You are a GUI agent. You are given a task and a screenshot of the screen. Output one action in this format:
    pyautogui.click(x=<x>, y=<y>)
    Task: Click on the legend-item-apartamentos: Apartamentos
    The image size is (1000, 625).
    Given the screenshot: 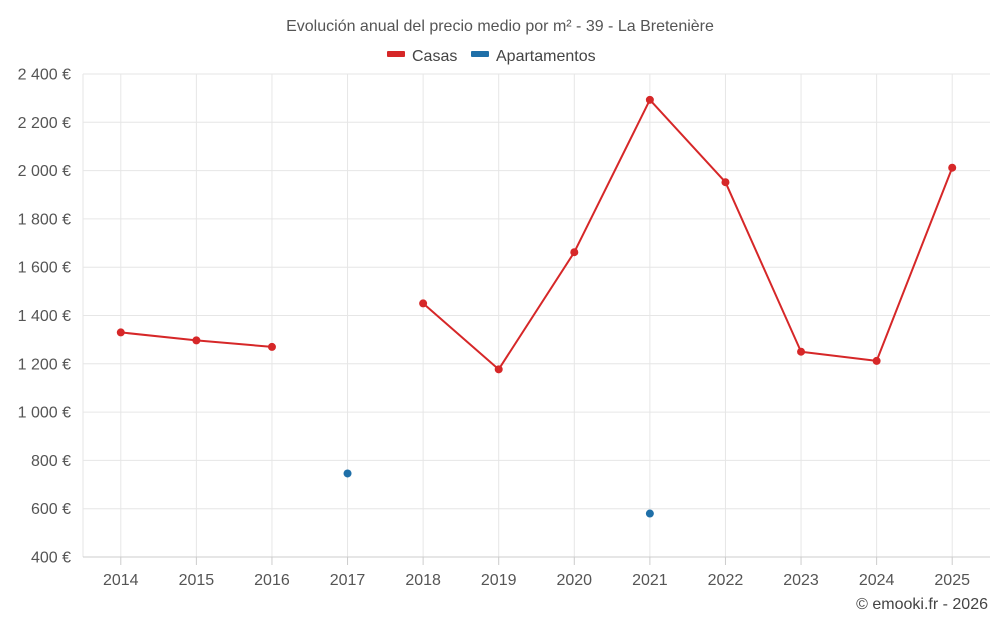 What is the action you would take?
    pyautogui.click(x=533, y=56)
    